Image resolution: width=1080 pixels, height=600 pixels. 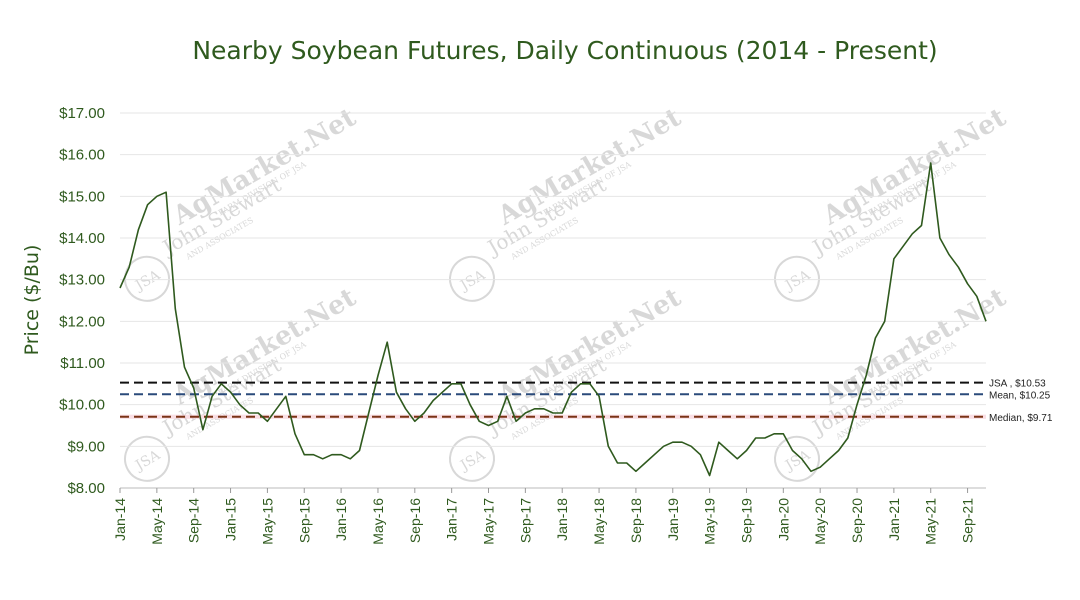 I want to click on x-tick-label: Jan-15, so click(x=231, y=519).